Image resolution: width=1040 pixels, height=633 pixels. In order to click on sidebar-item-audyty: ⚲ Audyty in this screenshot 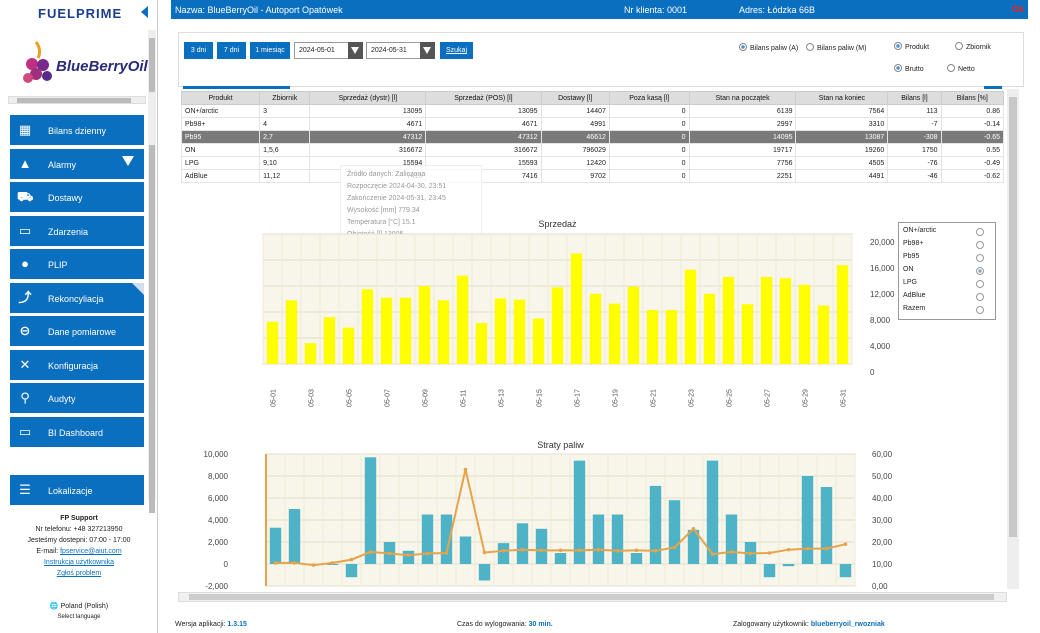, I will do `click(77, 398)`.